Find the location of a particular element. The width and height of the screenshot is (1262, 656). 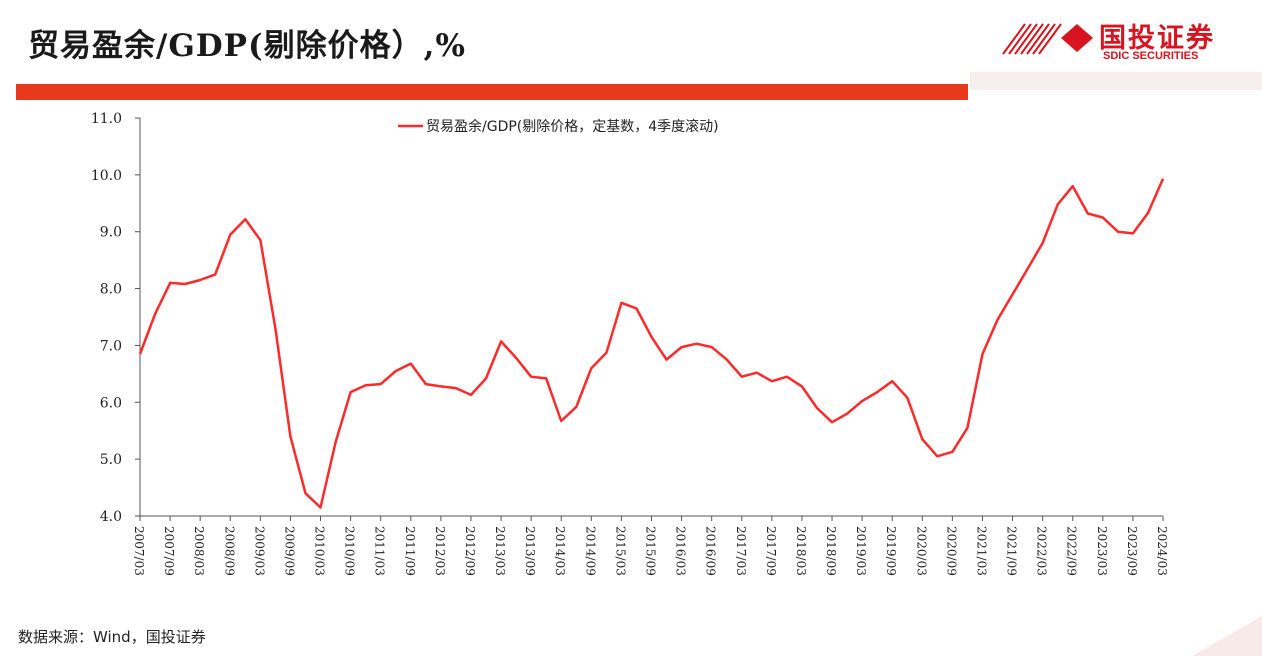

brand-name-cn: 国投证券 is located at coordinates (1157, 38).